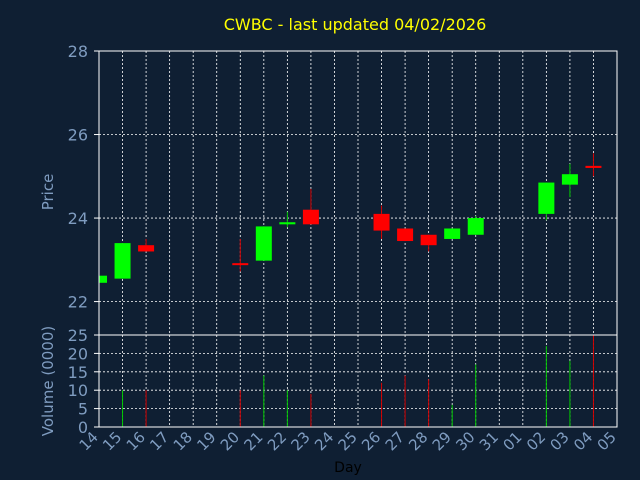 This screenshot has width=640, height=480. What do you see at coordinates (78, 135) in the screenshot?
I see `price-tick-label: 26` at bounding box center [78, 135].